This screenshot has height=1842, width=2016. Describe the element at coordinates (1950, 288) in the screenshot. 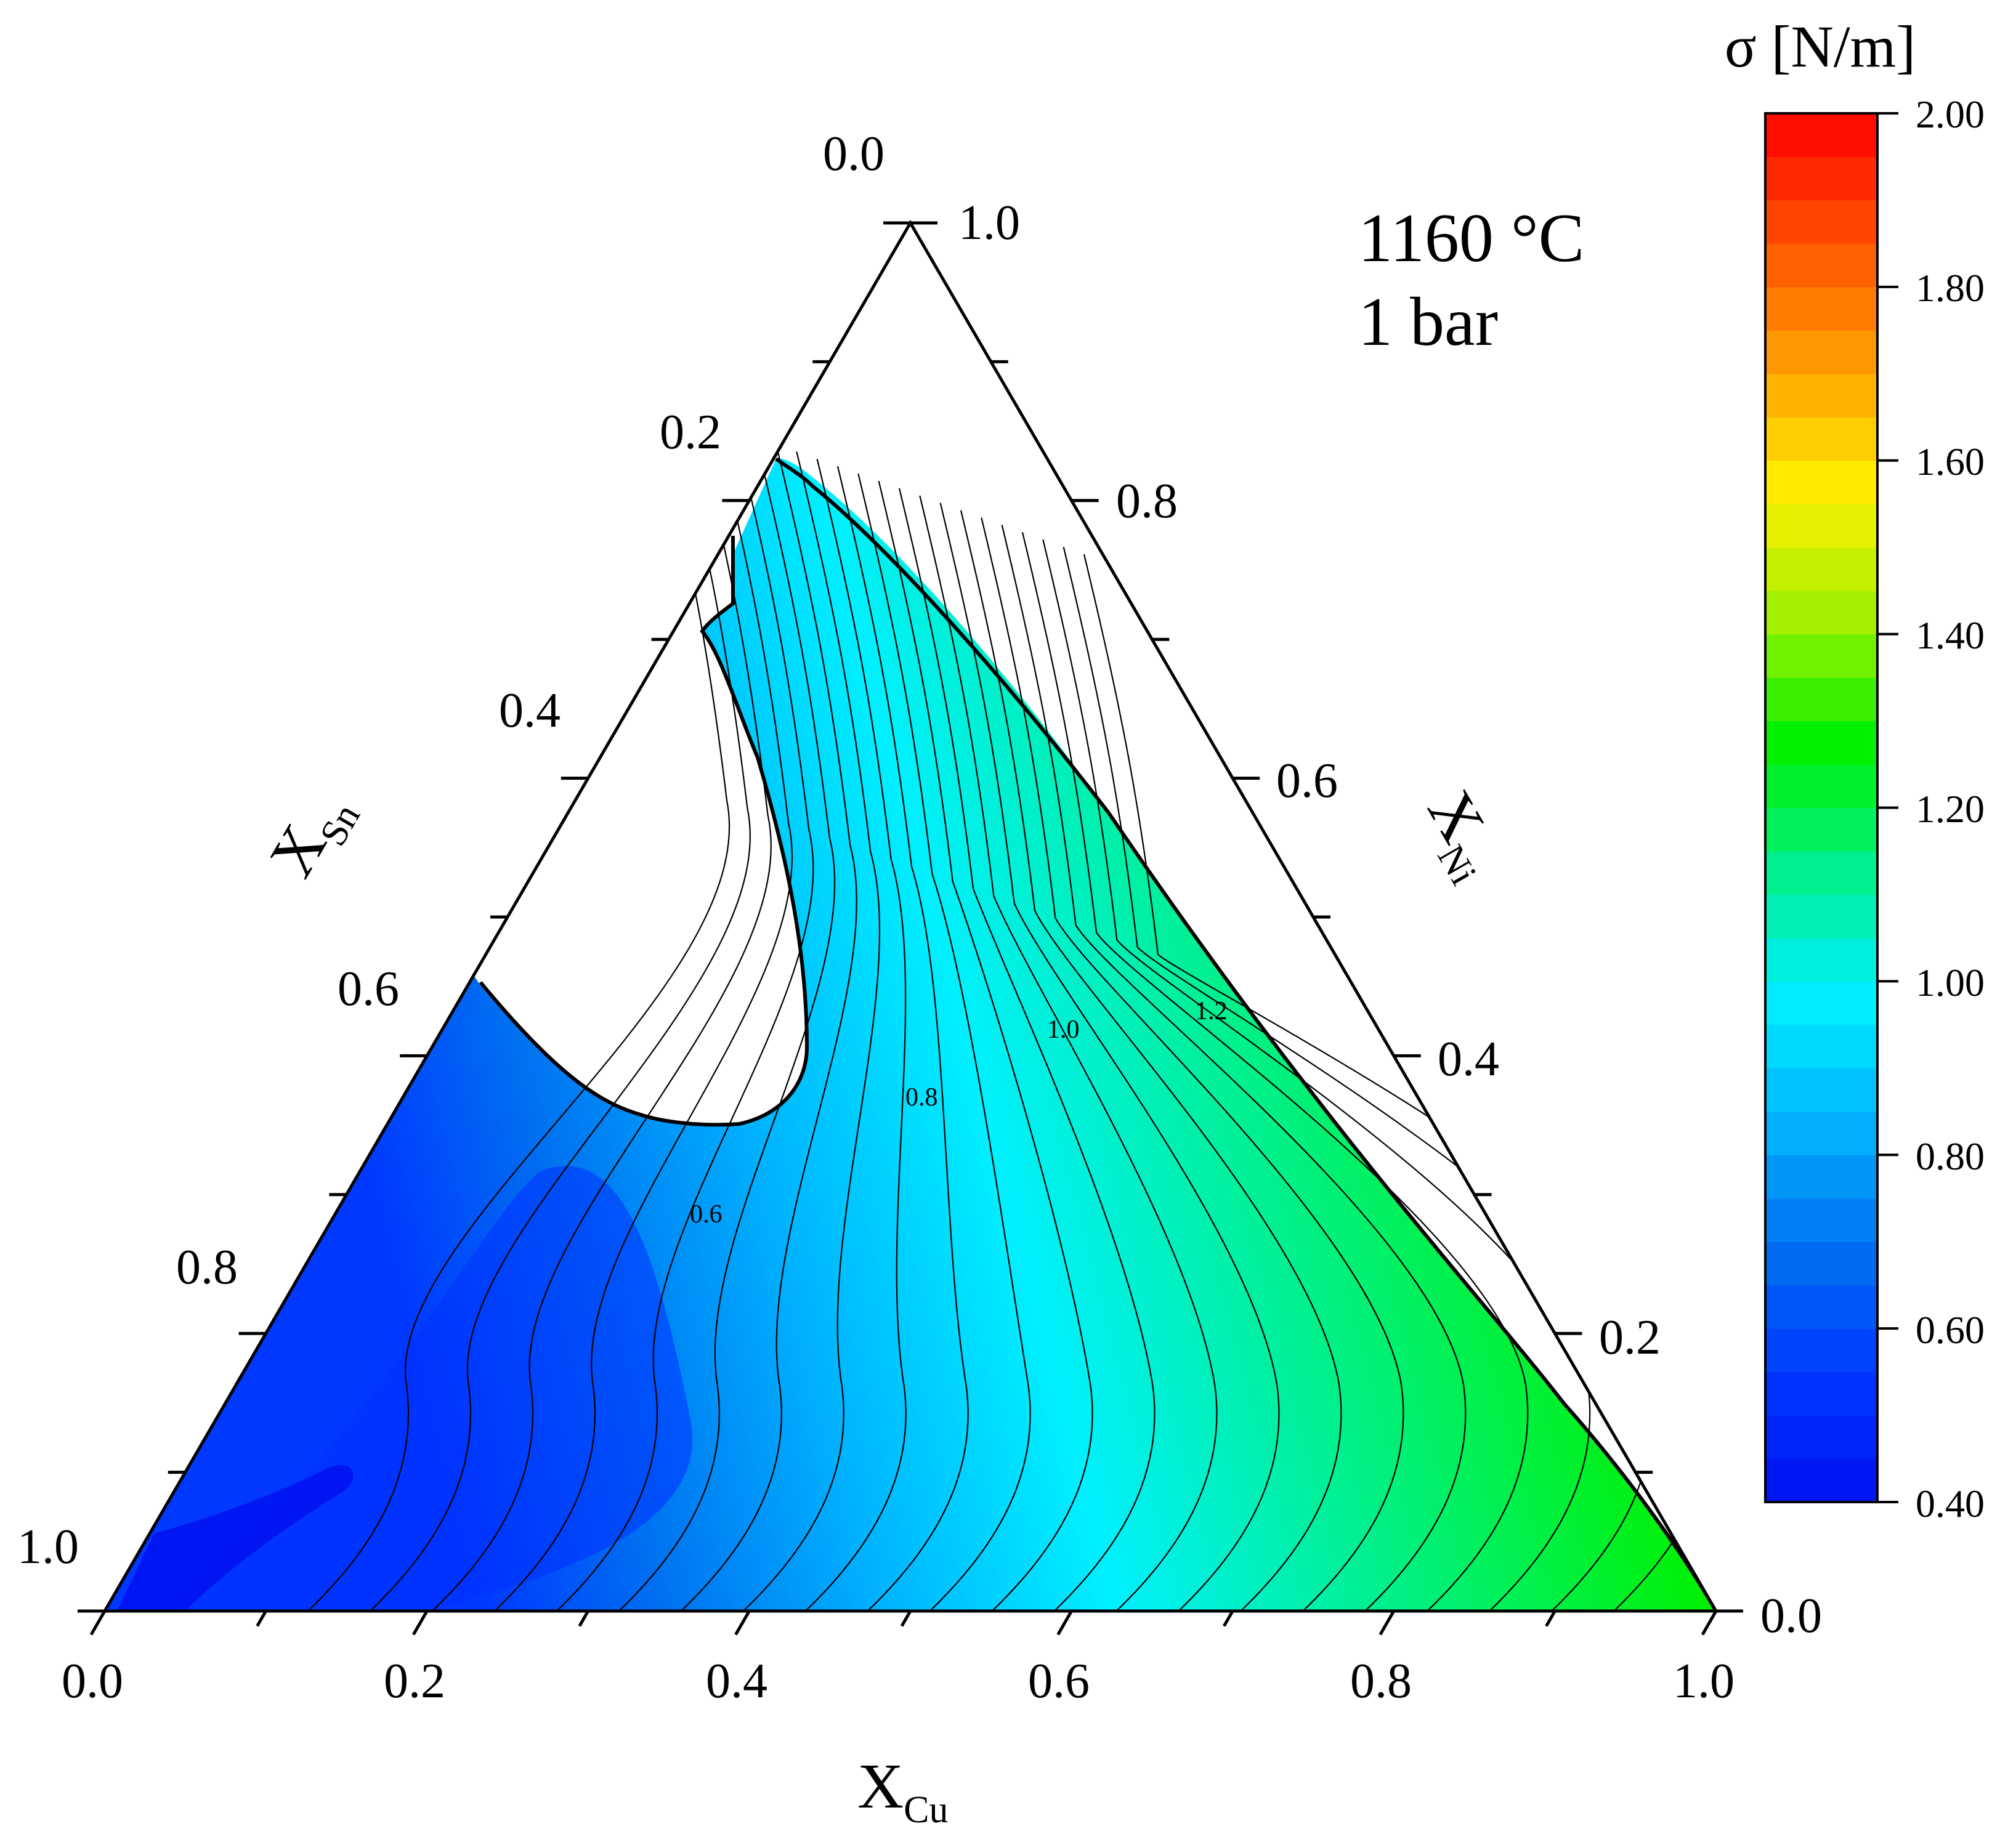

I see `colorbar-tick-label: 1.80` at that location.